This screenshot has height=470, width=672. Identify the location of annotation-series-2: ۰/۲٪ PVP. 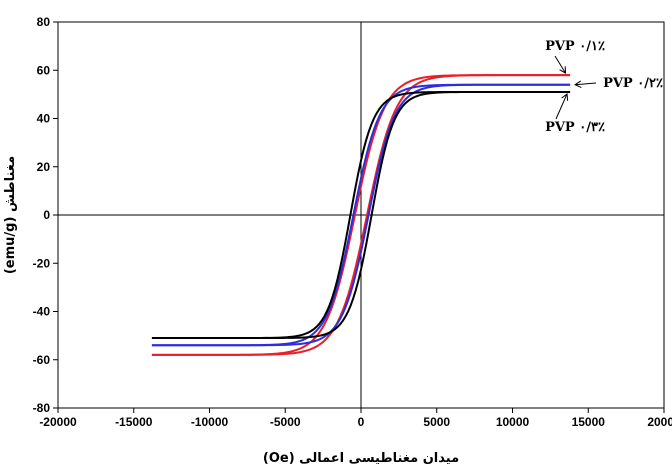
(633, 83).